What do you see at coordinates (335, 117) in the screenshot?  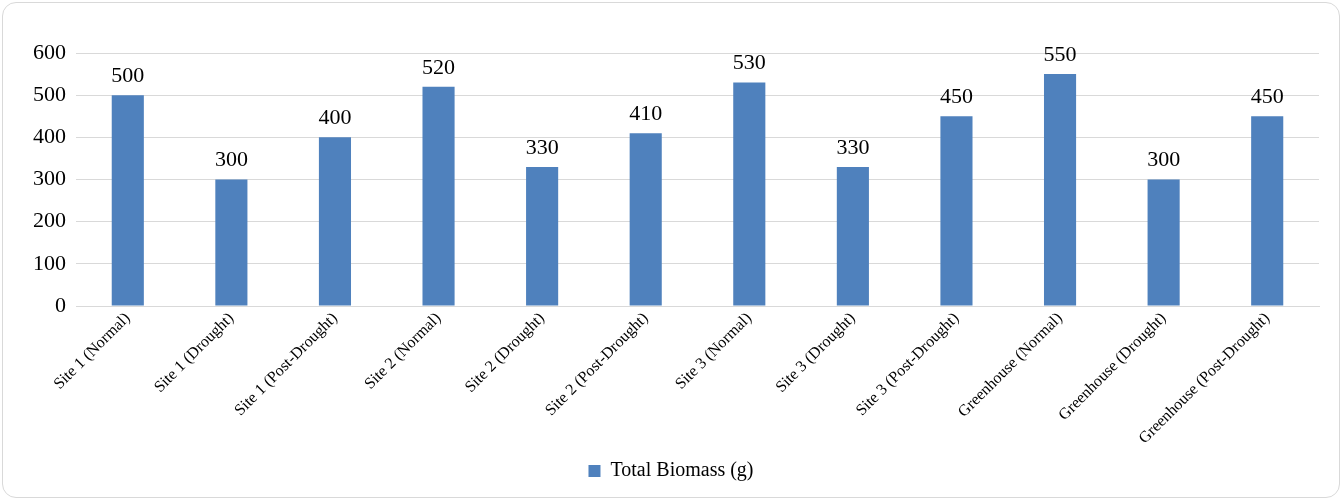 I see `data-label: 400` at bounding box center [335, 117].